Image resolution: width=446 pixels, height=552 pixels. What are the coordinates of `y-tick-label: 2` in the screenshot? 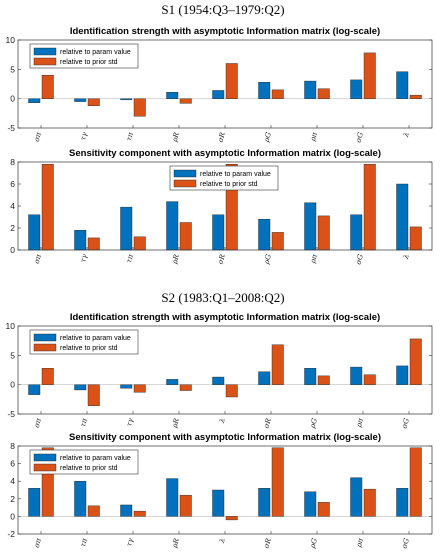 It's located at (12, 499).